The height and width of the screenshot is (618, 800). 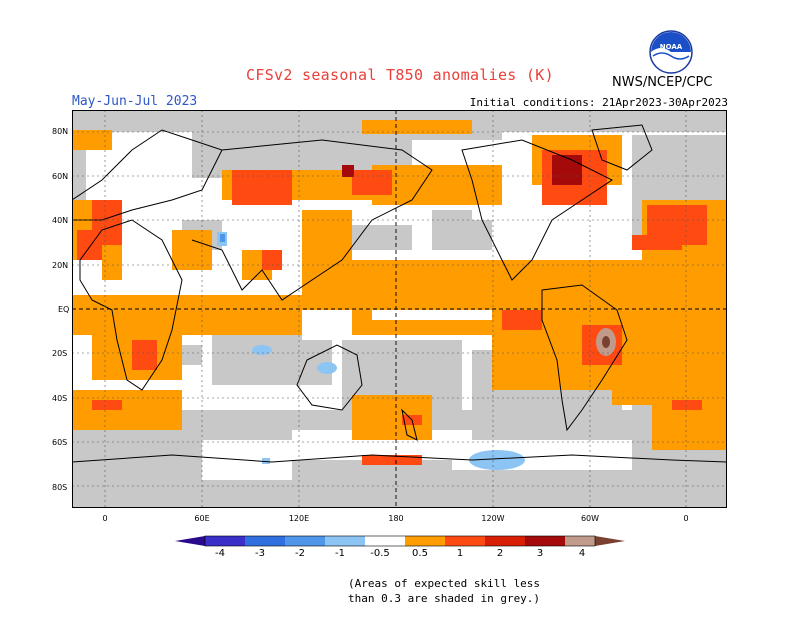 What do you see at coordinates (662, 82) in the screenshot?
I see `agency-label: NWS/NCEP/CPC` at bounding box center [662, 82].